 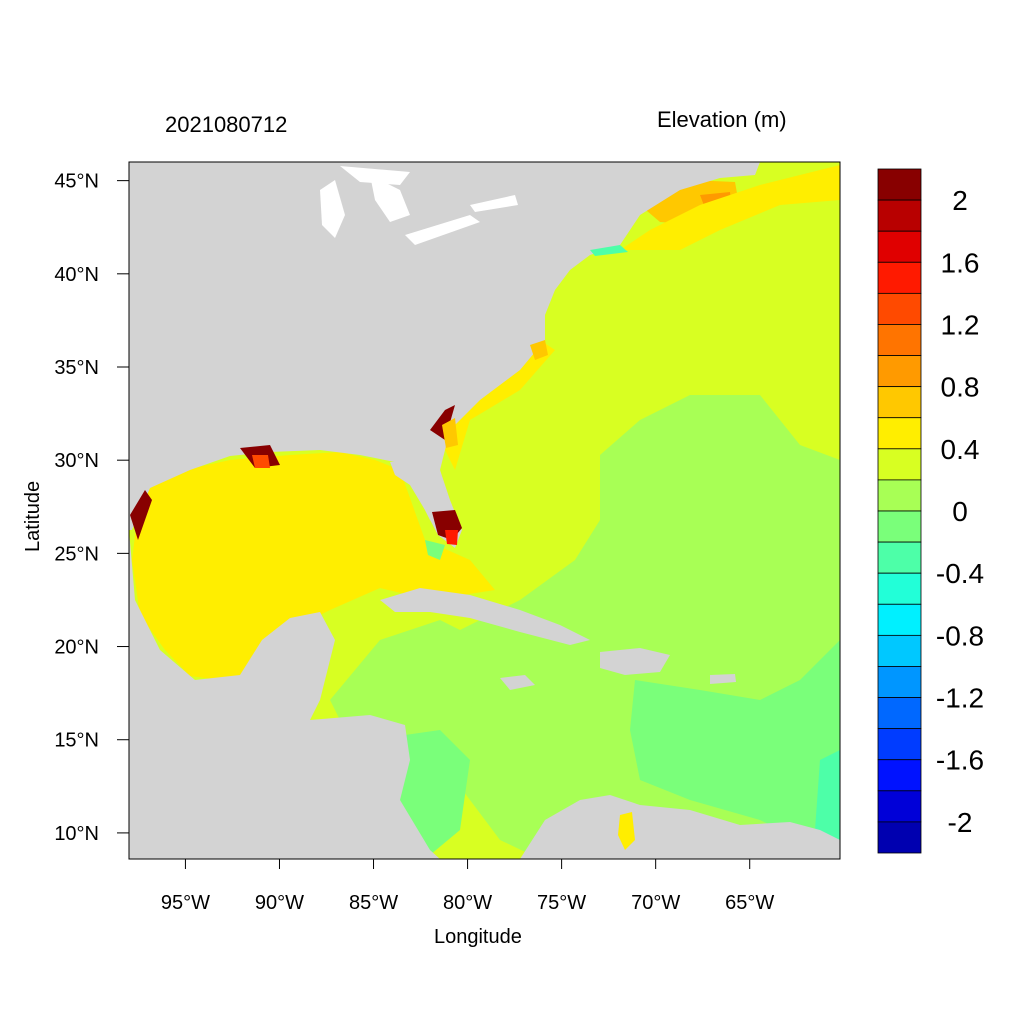 I want to click on colorbar-label: 1.6, so click(x=960, y=262).